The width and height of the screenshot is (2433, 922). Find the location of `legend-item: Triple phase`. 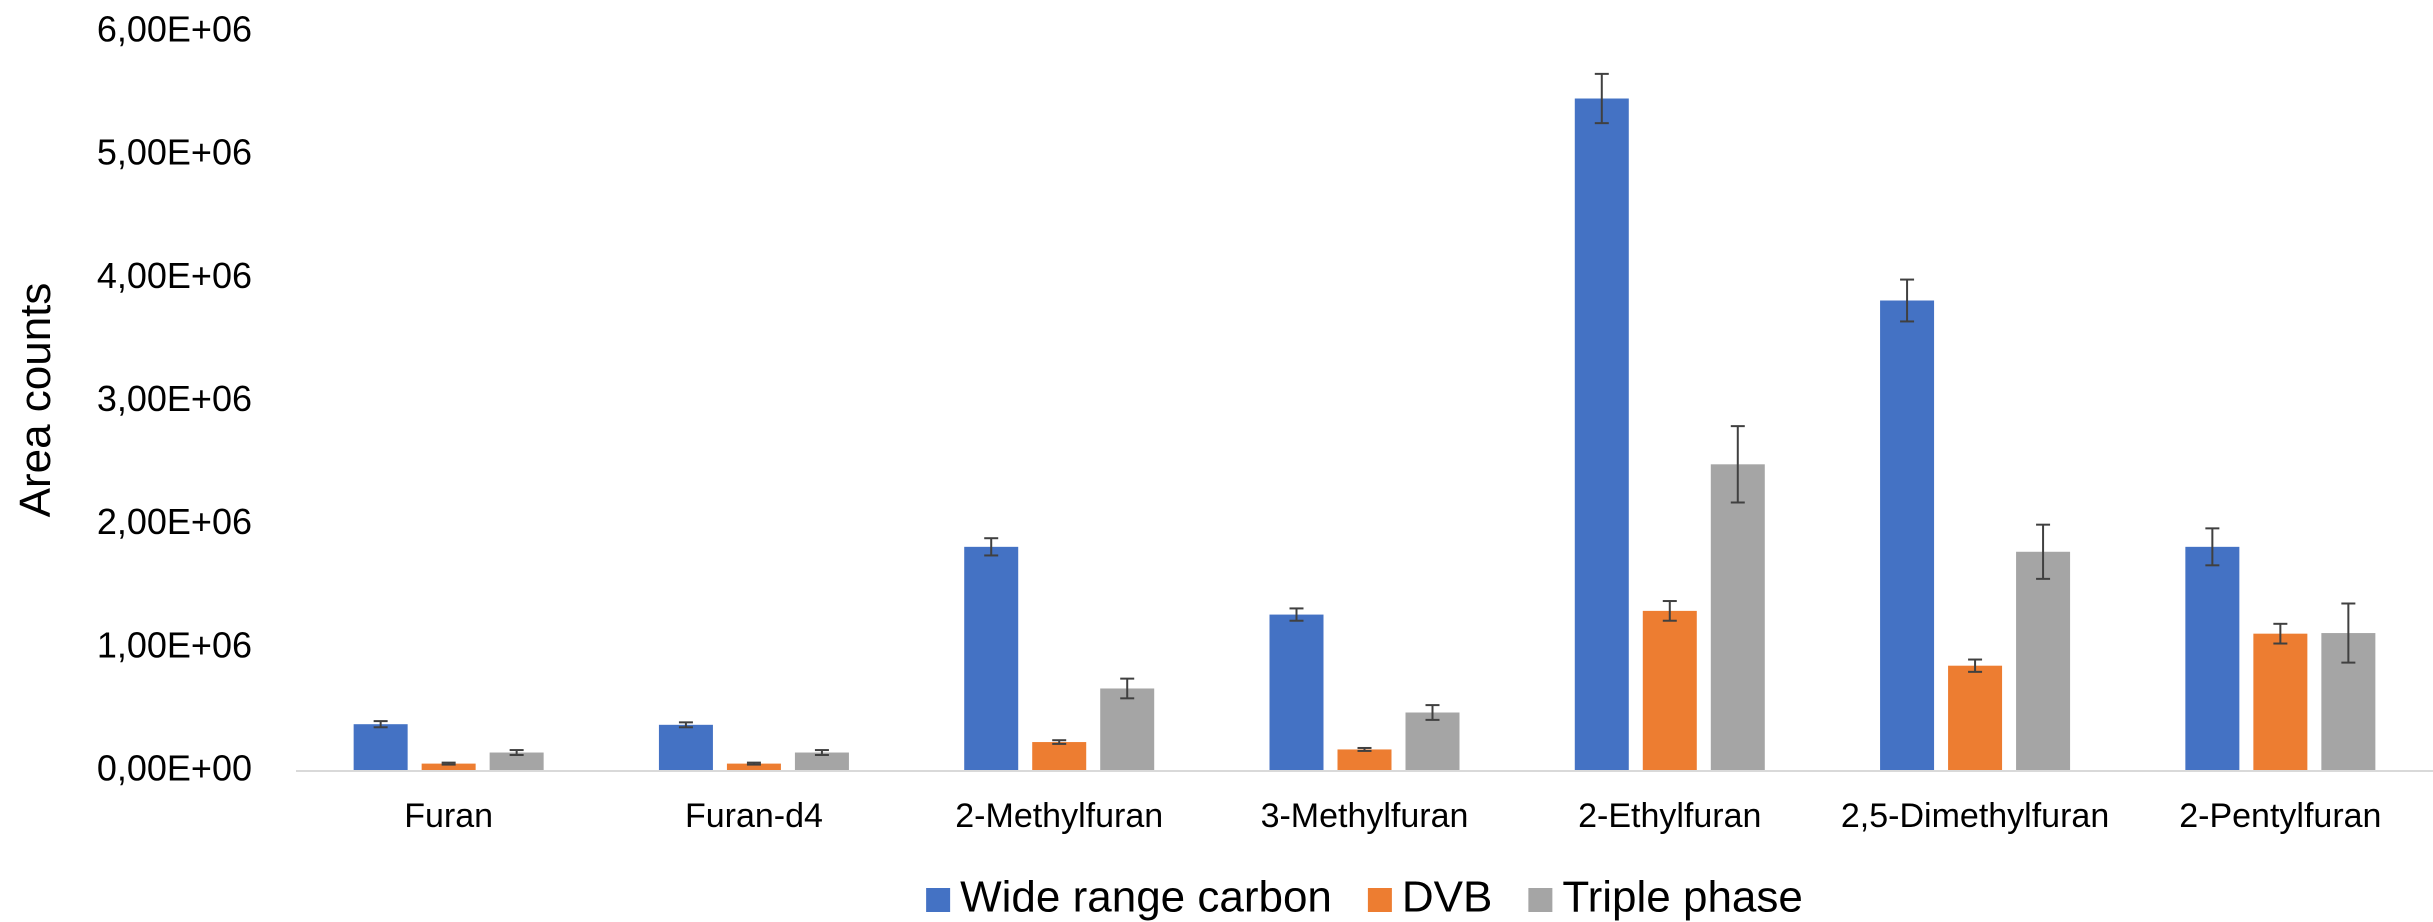

legend-item: Triple phase is located at coordinates (1665, 897).